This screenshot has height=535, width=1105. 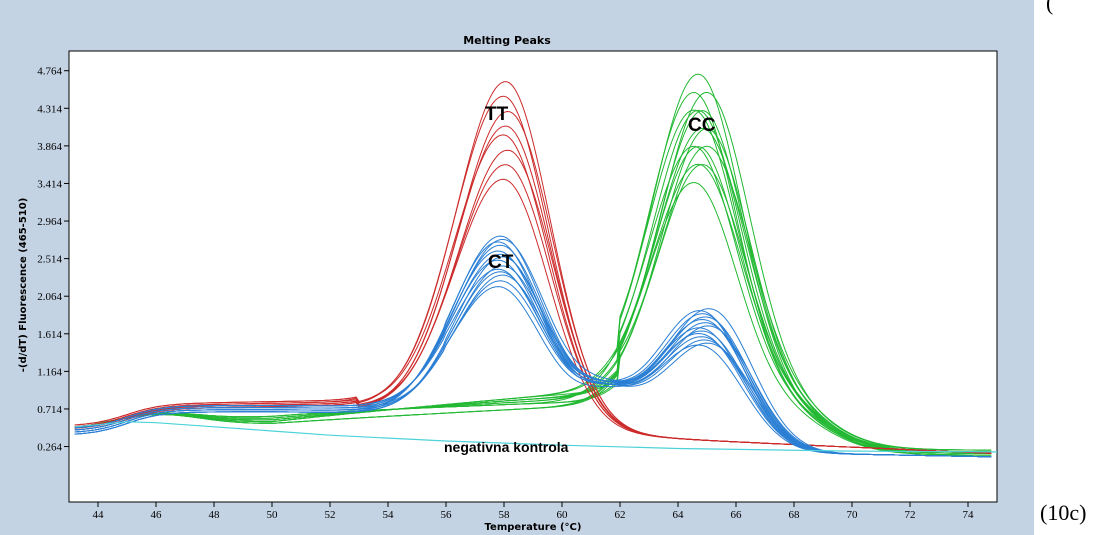 What do you see at coordinates (273, 515) in the screenshot?
I see `x-tick-label: 50` at bounding box center [273, 515].